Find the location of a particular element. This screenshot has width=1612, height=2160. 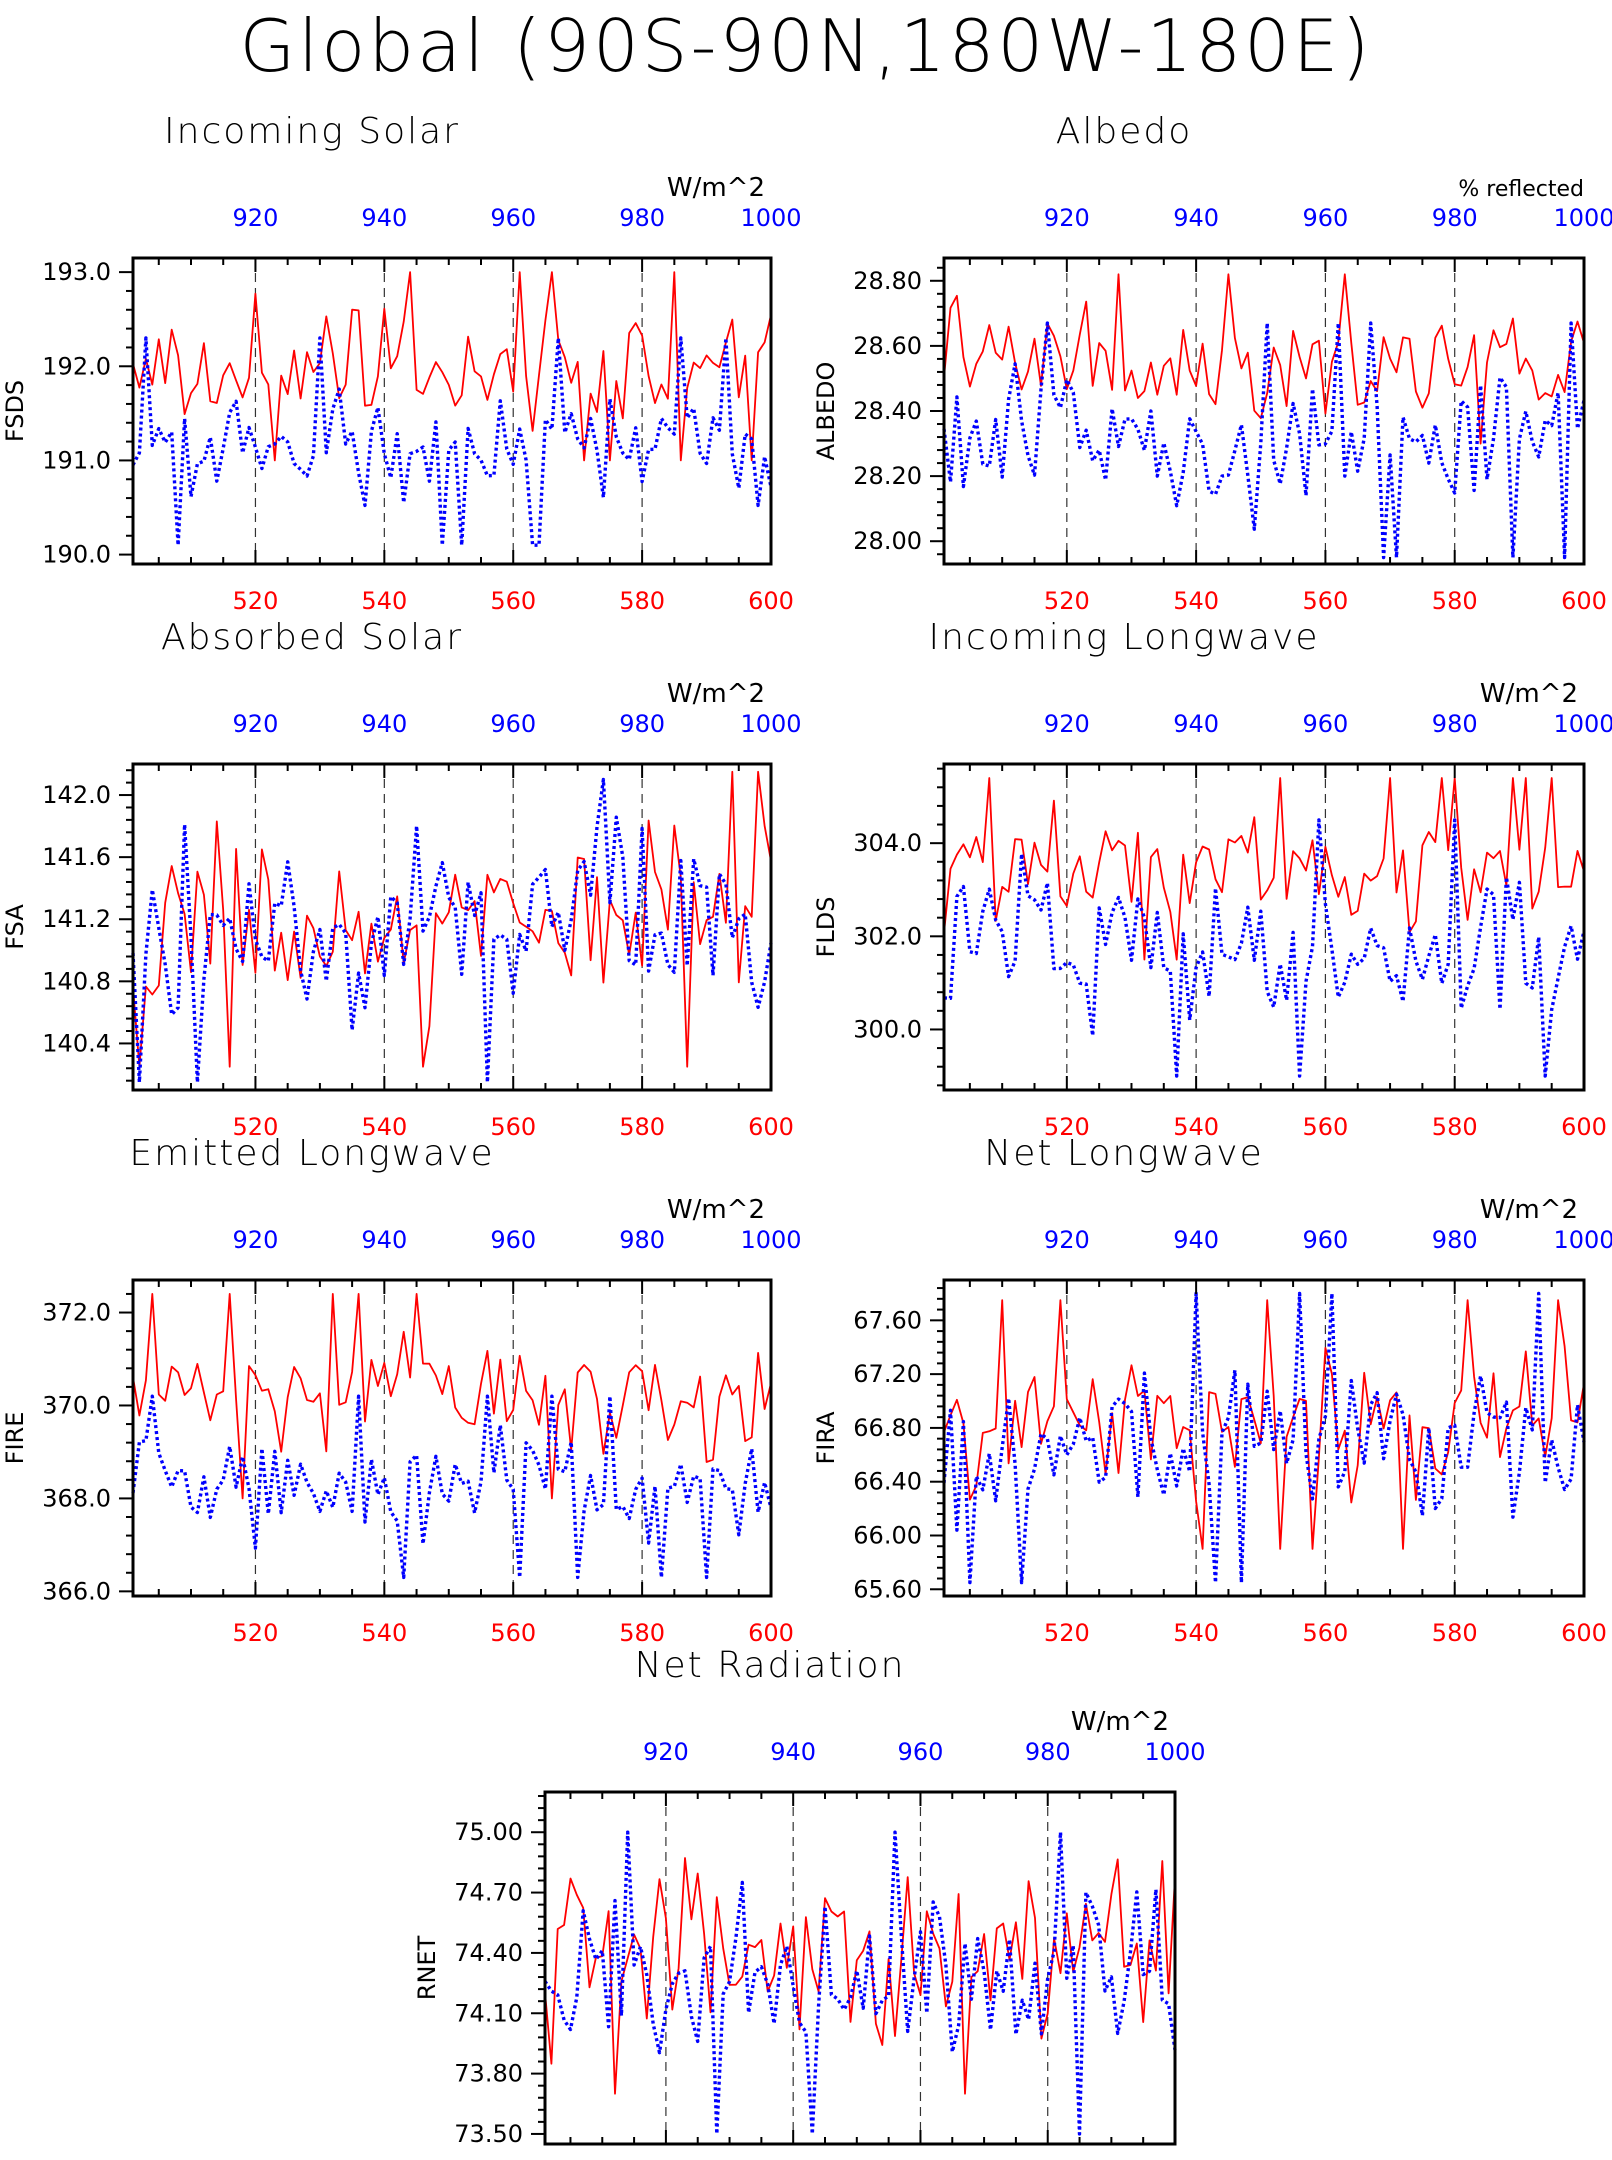

chart-title: Incoming Solar is located at coordinates (312, 131).